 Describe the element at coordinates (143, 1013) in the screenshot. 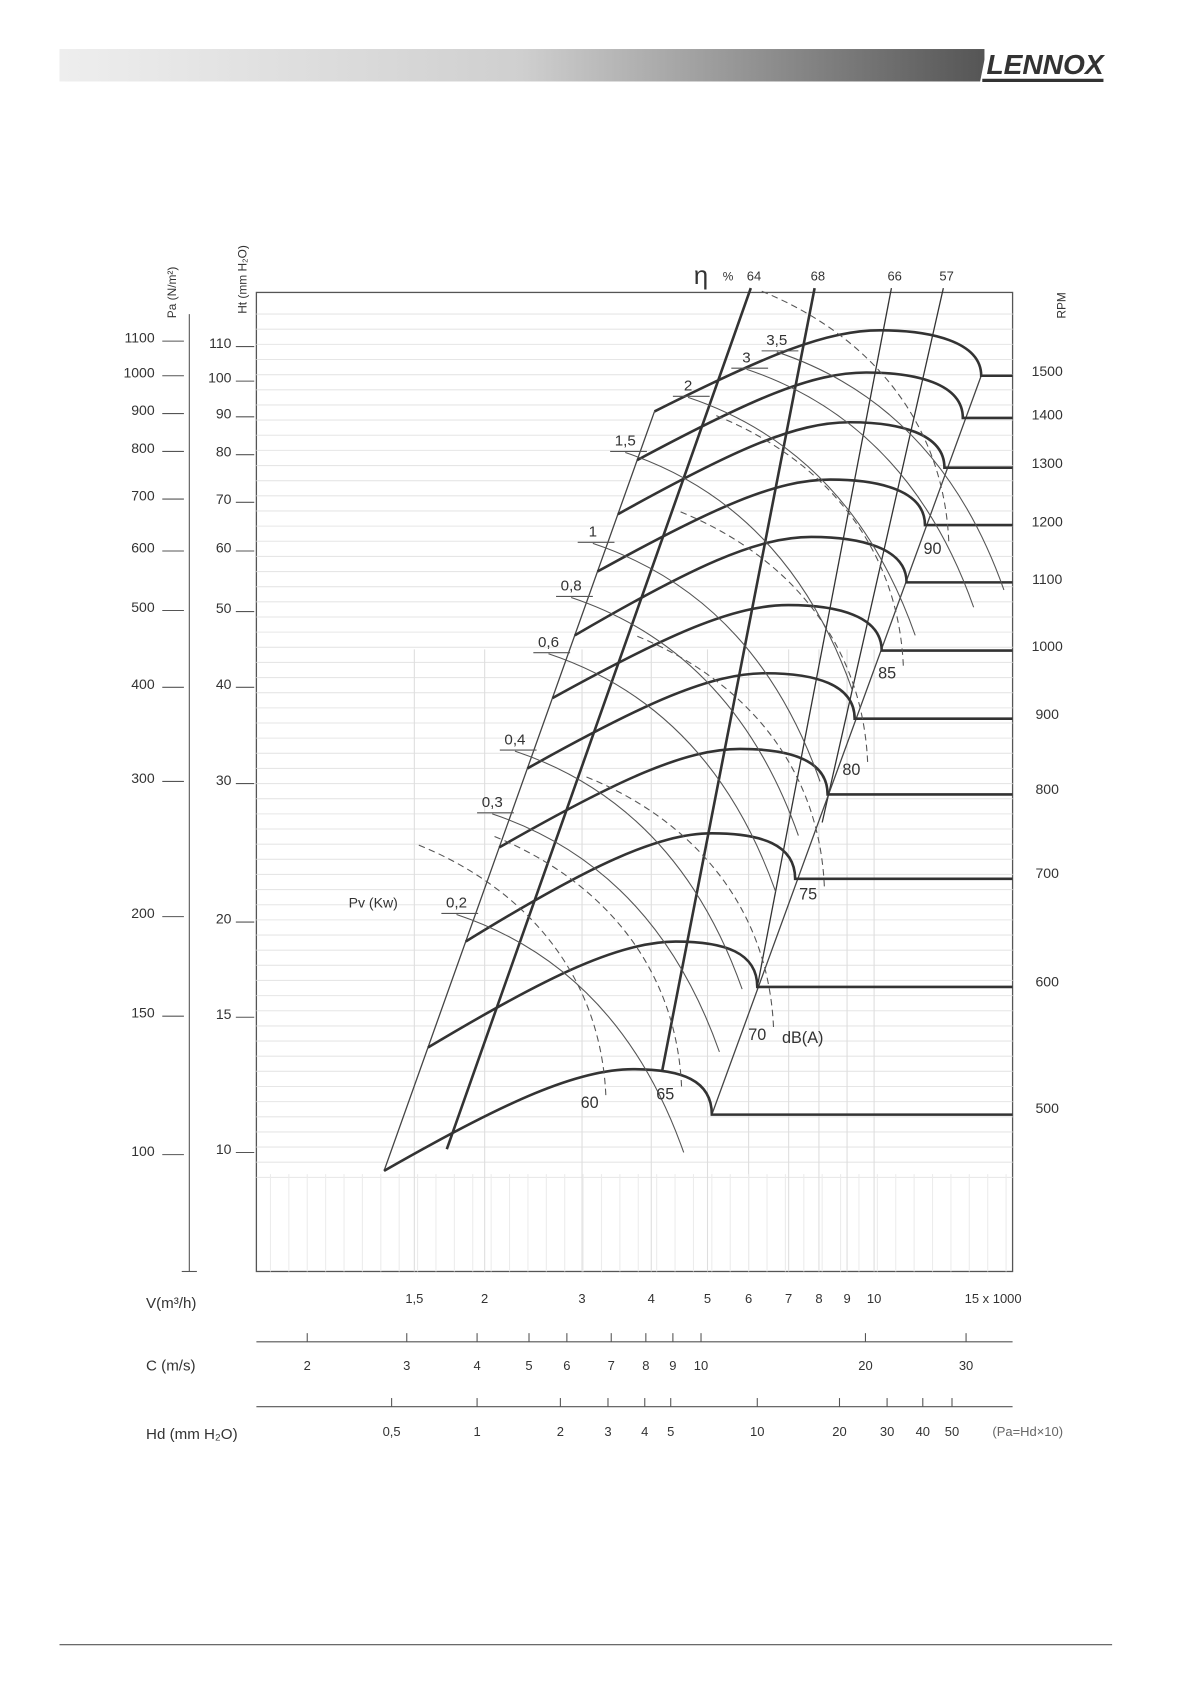

I see `pa-tick-label: 150` at that location.